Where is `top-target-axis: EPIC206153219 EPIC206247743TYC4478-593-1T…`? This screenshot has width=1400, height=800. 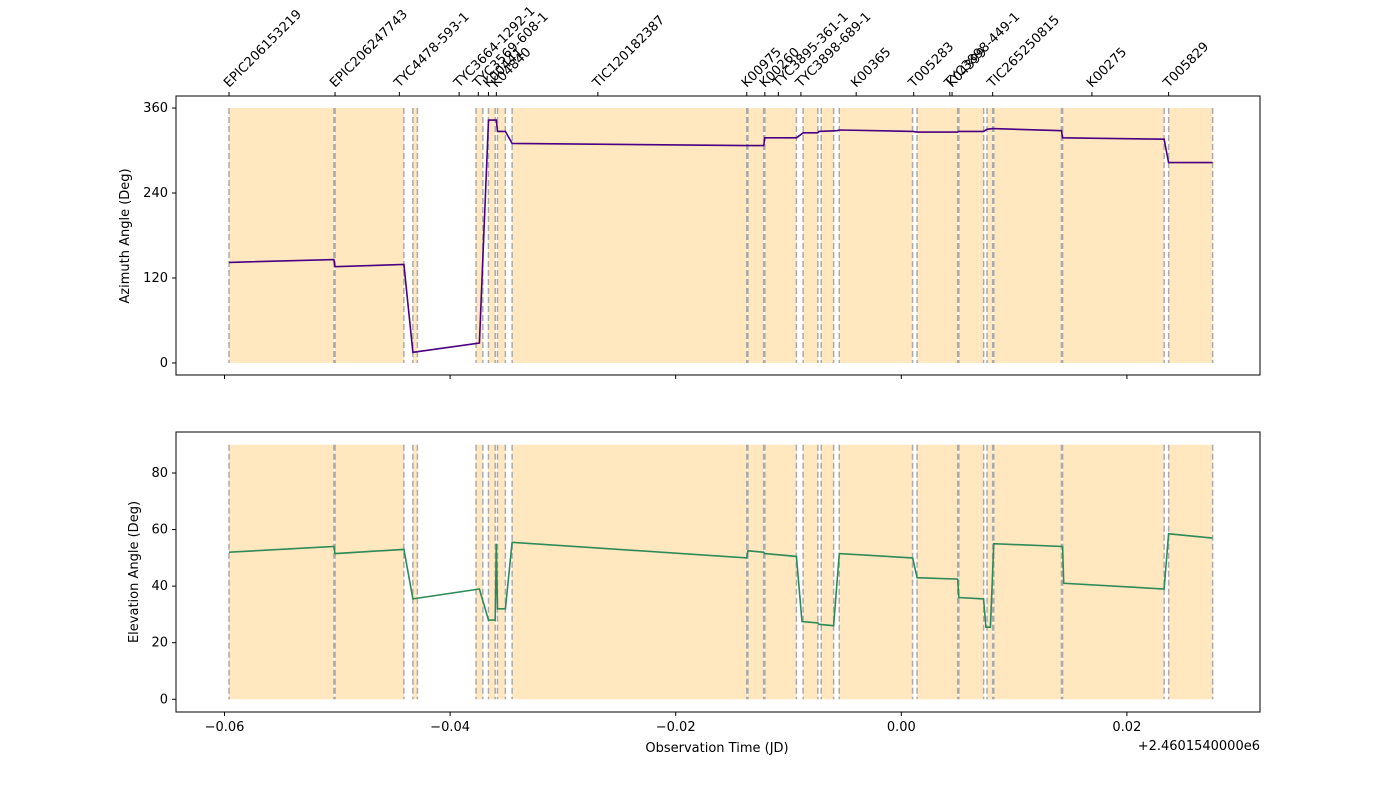
top-target-axis: EPIC206153219 EPIC206247743TYC4478-593-1T… is located at coordinates (716, 50).